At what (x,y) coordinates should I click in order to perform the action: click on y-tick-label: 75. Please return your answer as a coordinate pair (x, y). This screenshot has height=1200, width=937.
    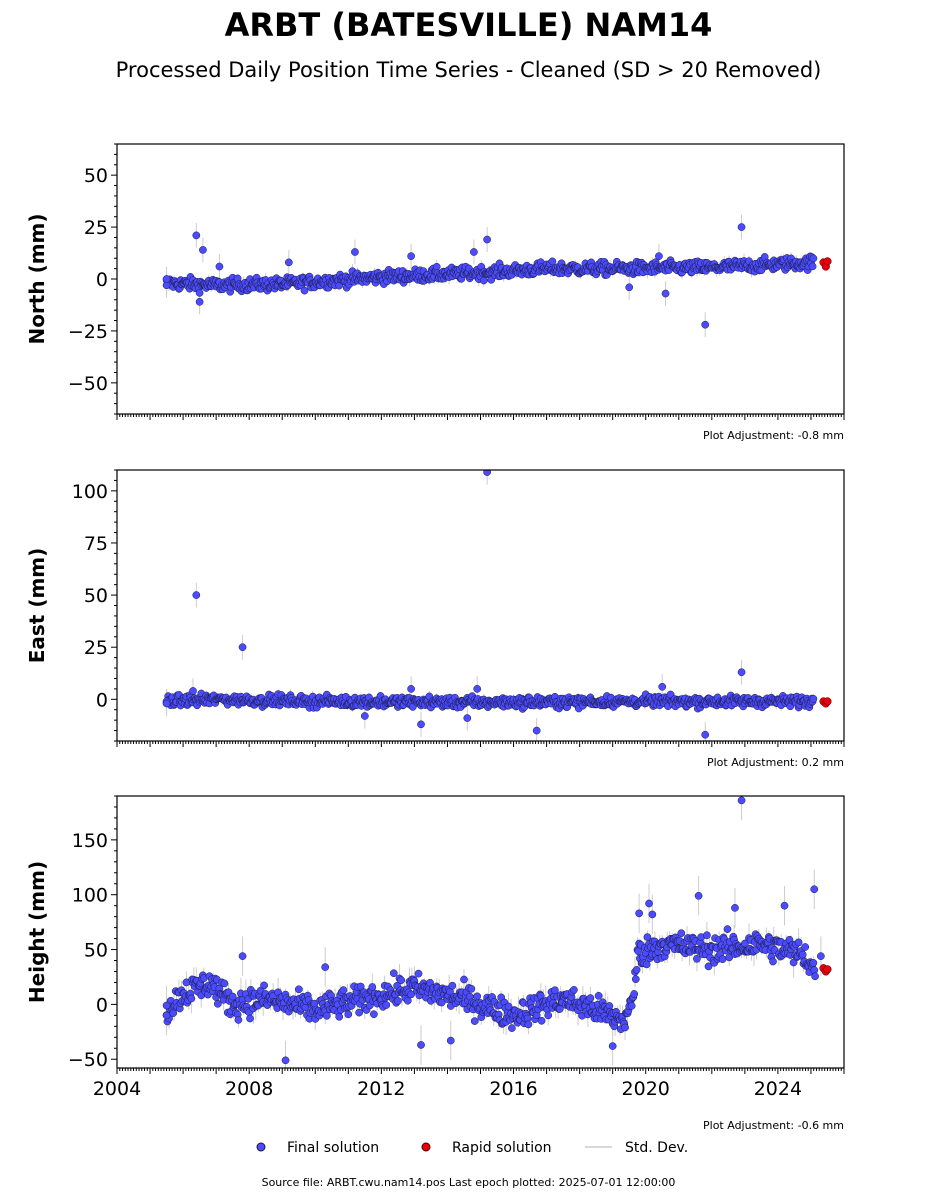
    Looking at the image, I should click on (96, 544).